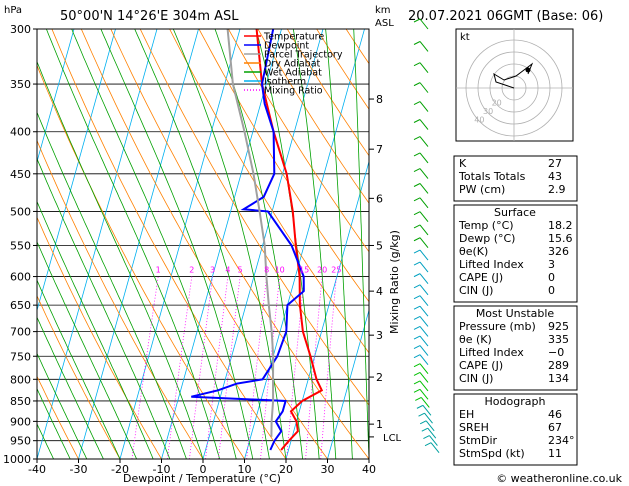 This screenshot has width=629, height=486. Describe the element at coordinates (383, 10) in the screenshot. I see `km-unit-label: km` at that location.